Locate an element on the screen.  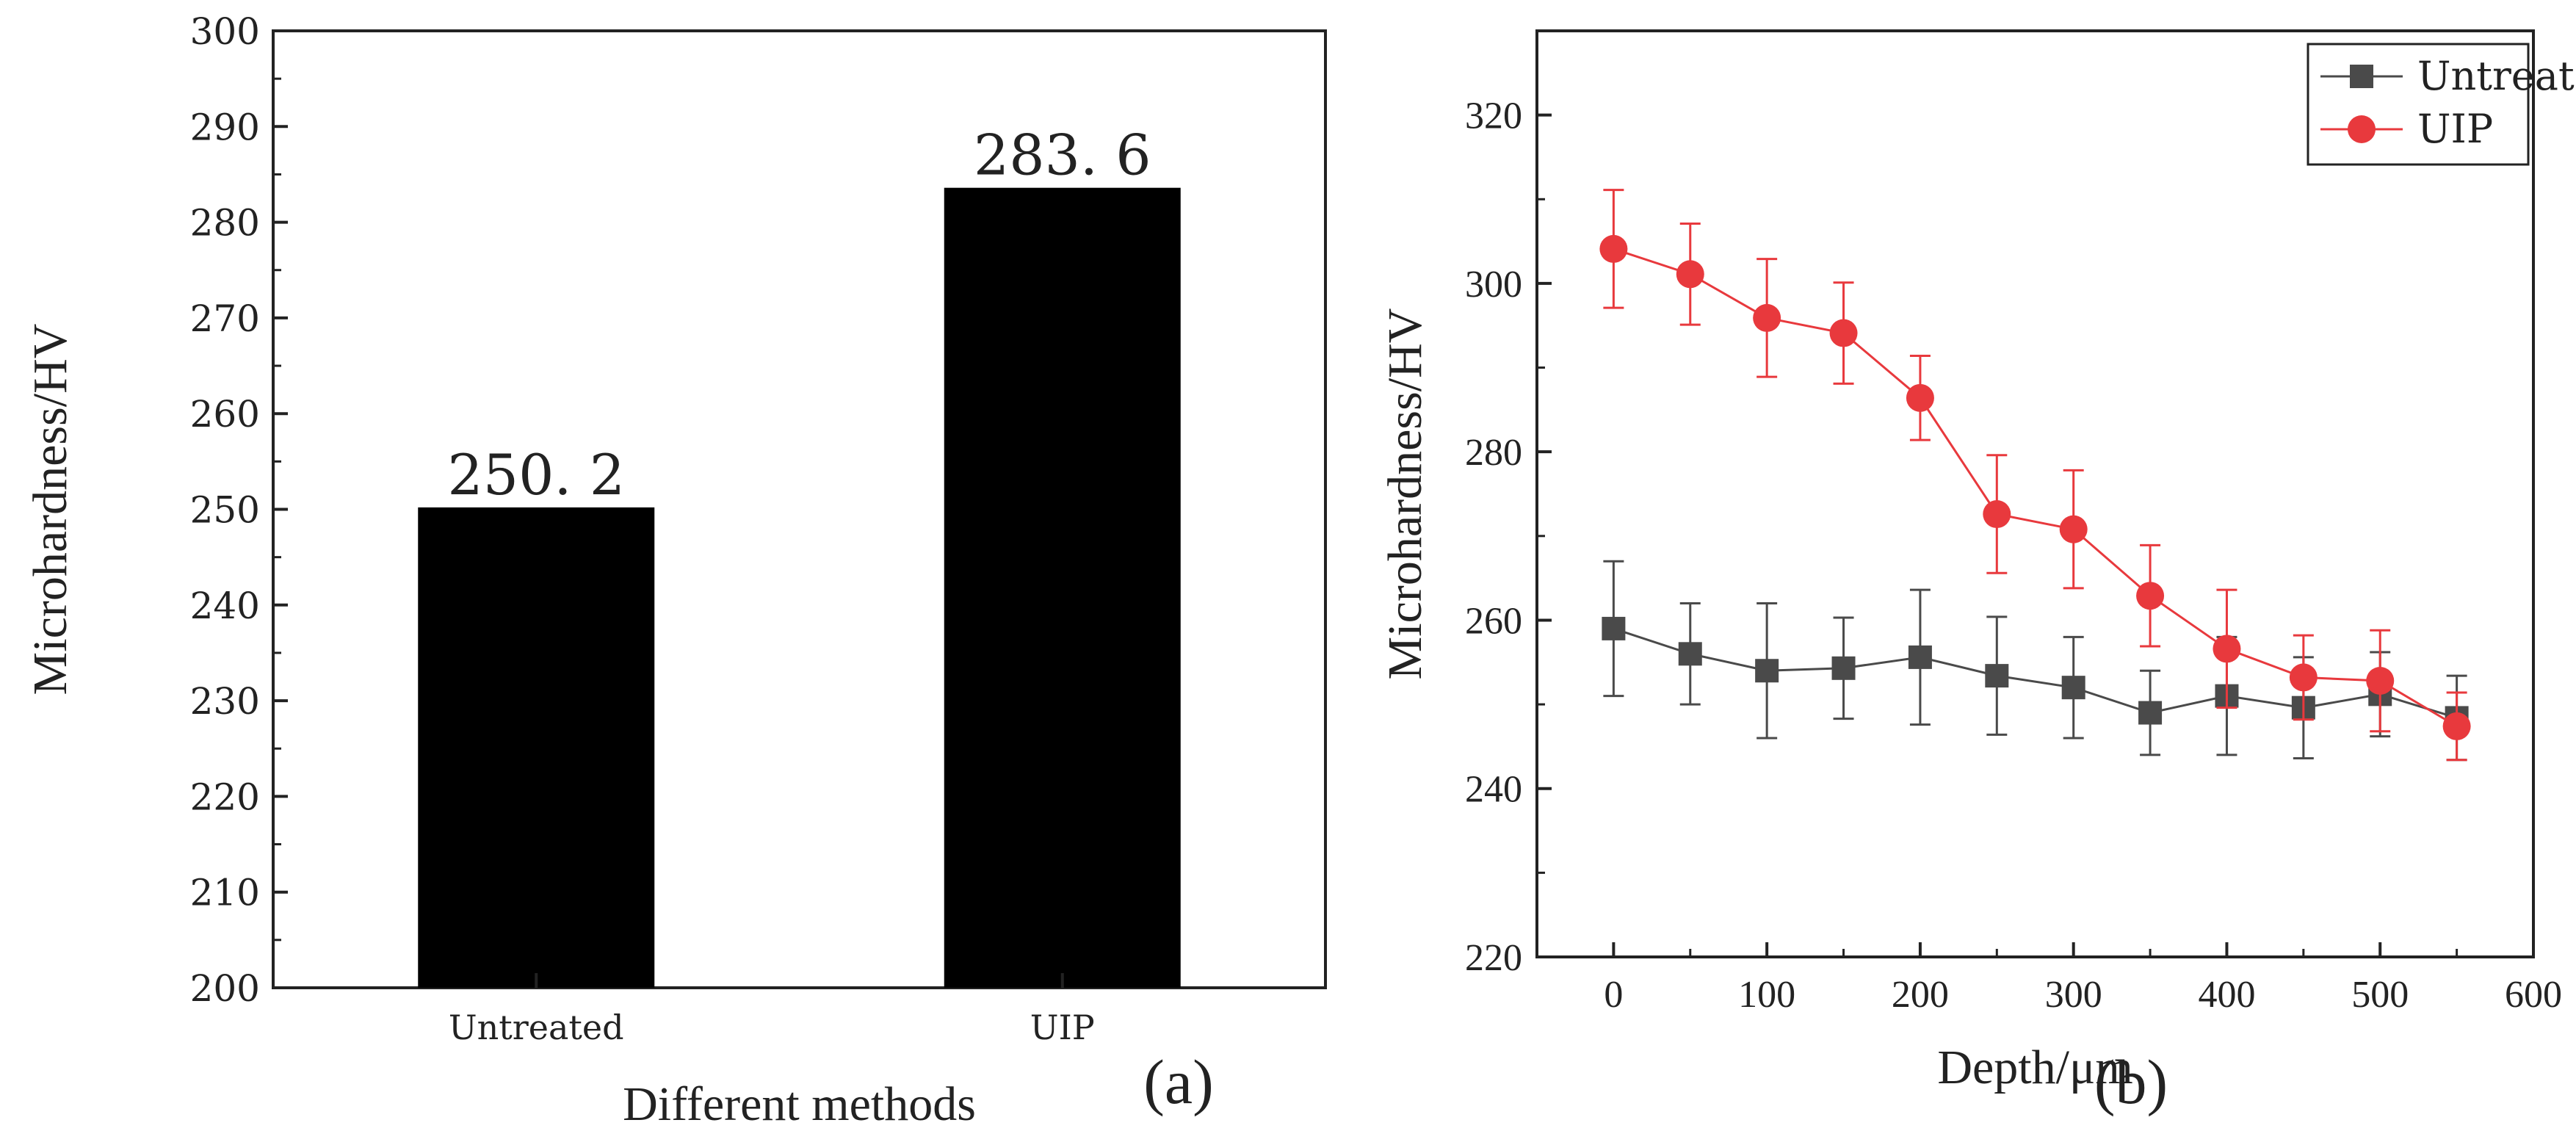
panel-b-x-tick-label: 0 is located at coordinates (1613, 995).